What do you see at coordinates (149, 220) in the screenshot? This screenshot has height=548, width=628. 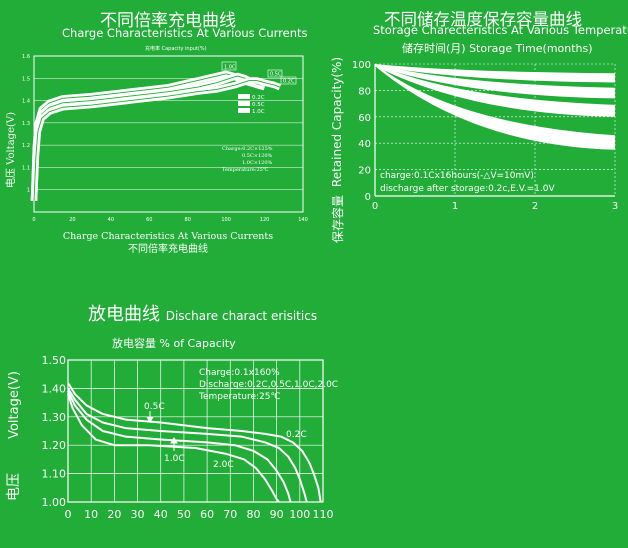 I see `charge-x-tick-label: 60` at bounding box center [149, 220].